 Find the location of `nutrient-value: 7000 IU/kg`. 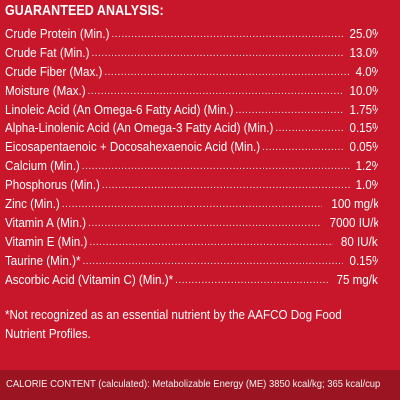

nutrient-value: 7000 IU/kg is located at coordinates (353, 222).